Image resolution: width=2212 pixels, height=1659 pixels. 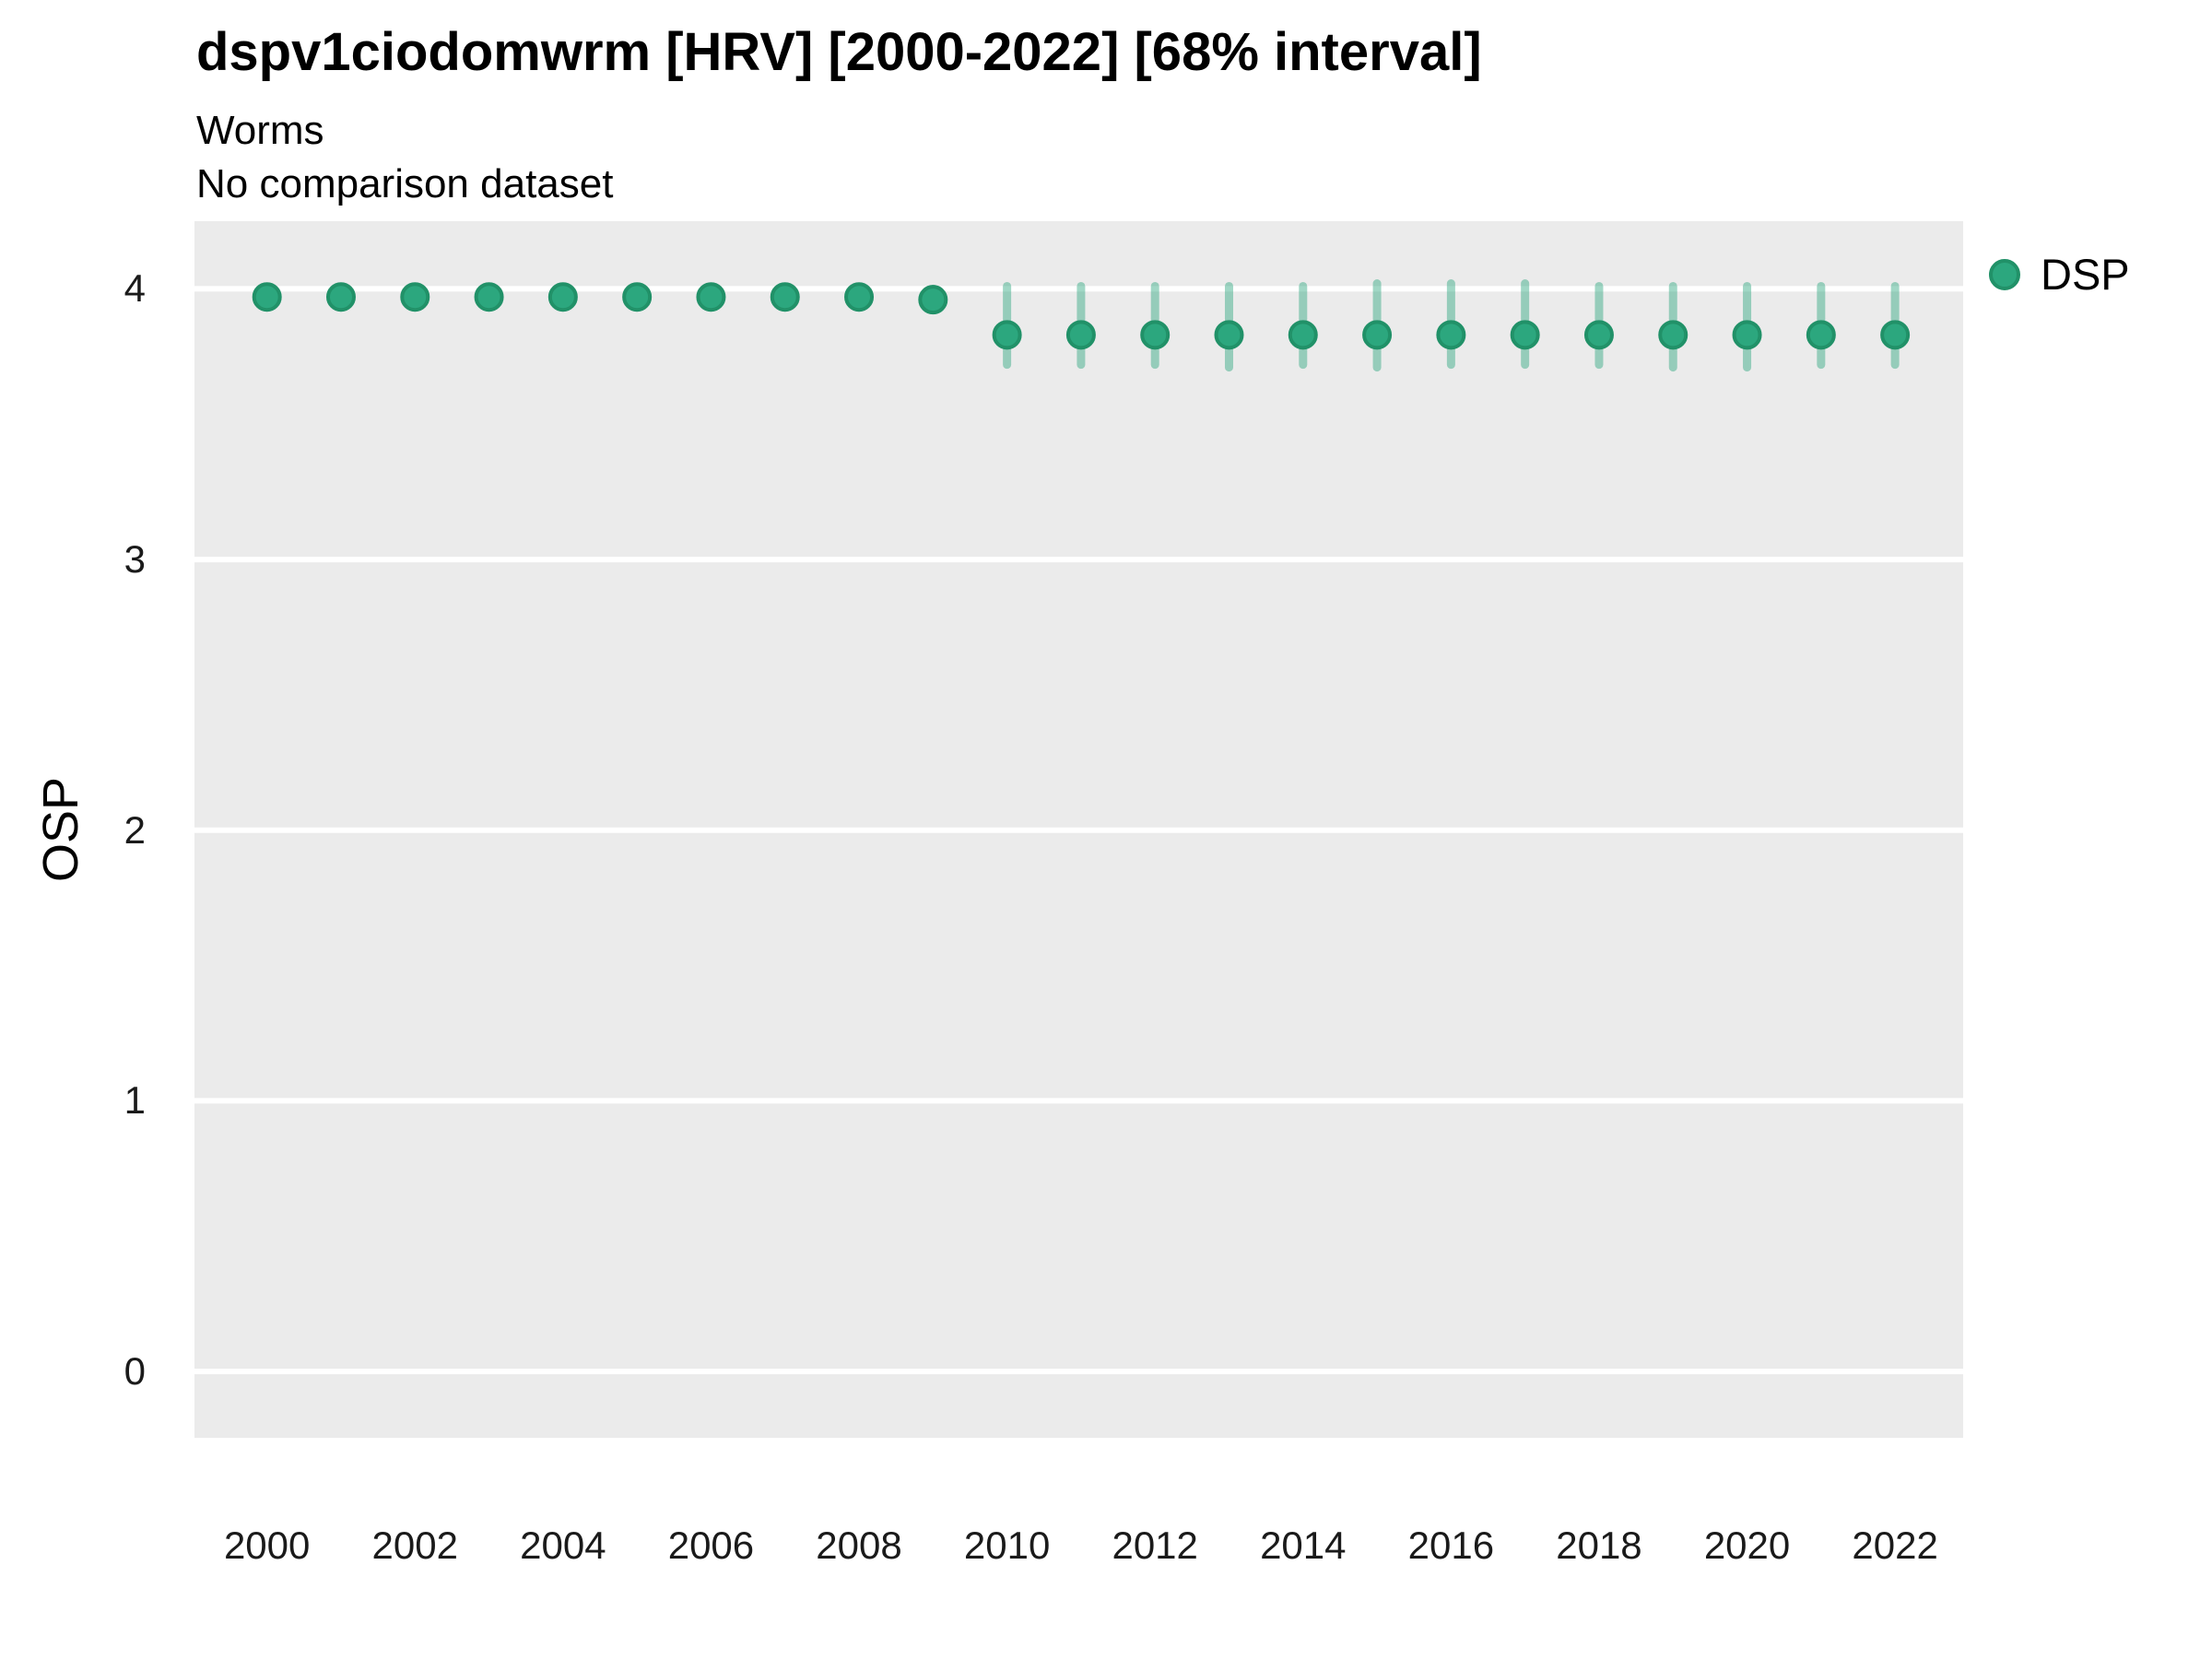 I want to click on x-tick-label-2002: 2002, so click(x=414, y=1545).